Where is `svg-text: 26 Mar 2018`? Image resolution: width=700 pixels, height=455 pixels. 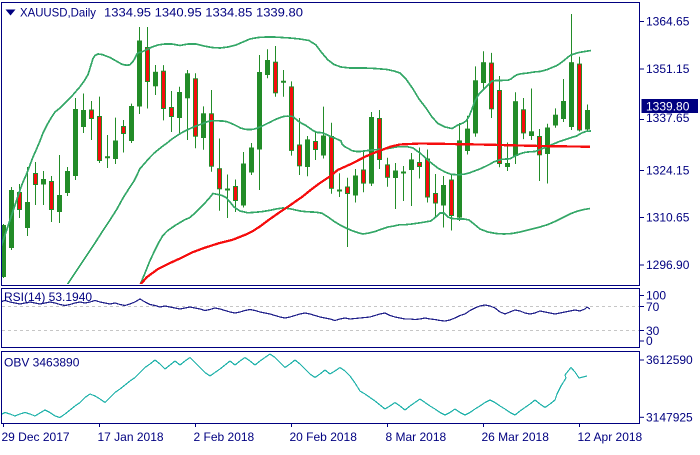 svg-text: 26 Mar 2018 is located at coordinates (516, 437).